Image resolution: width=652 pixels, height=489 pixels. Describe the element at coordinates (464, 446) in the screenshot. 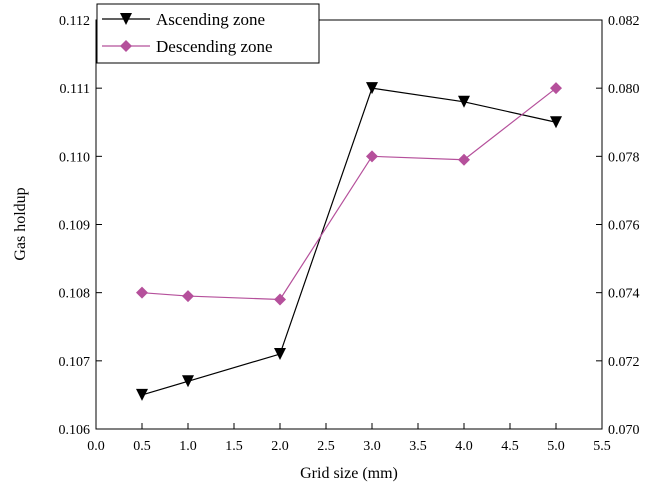

I see `x-tick-label: 4.0` at that location.